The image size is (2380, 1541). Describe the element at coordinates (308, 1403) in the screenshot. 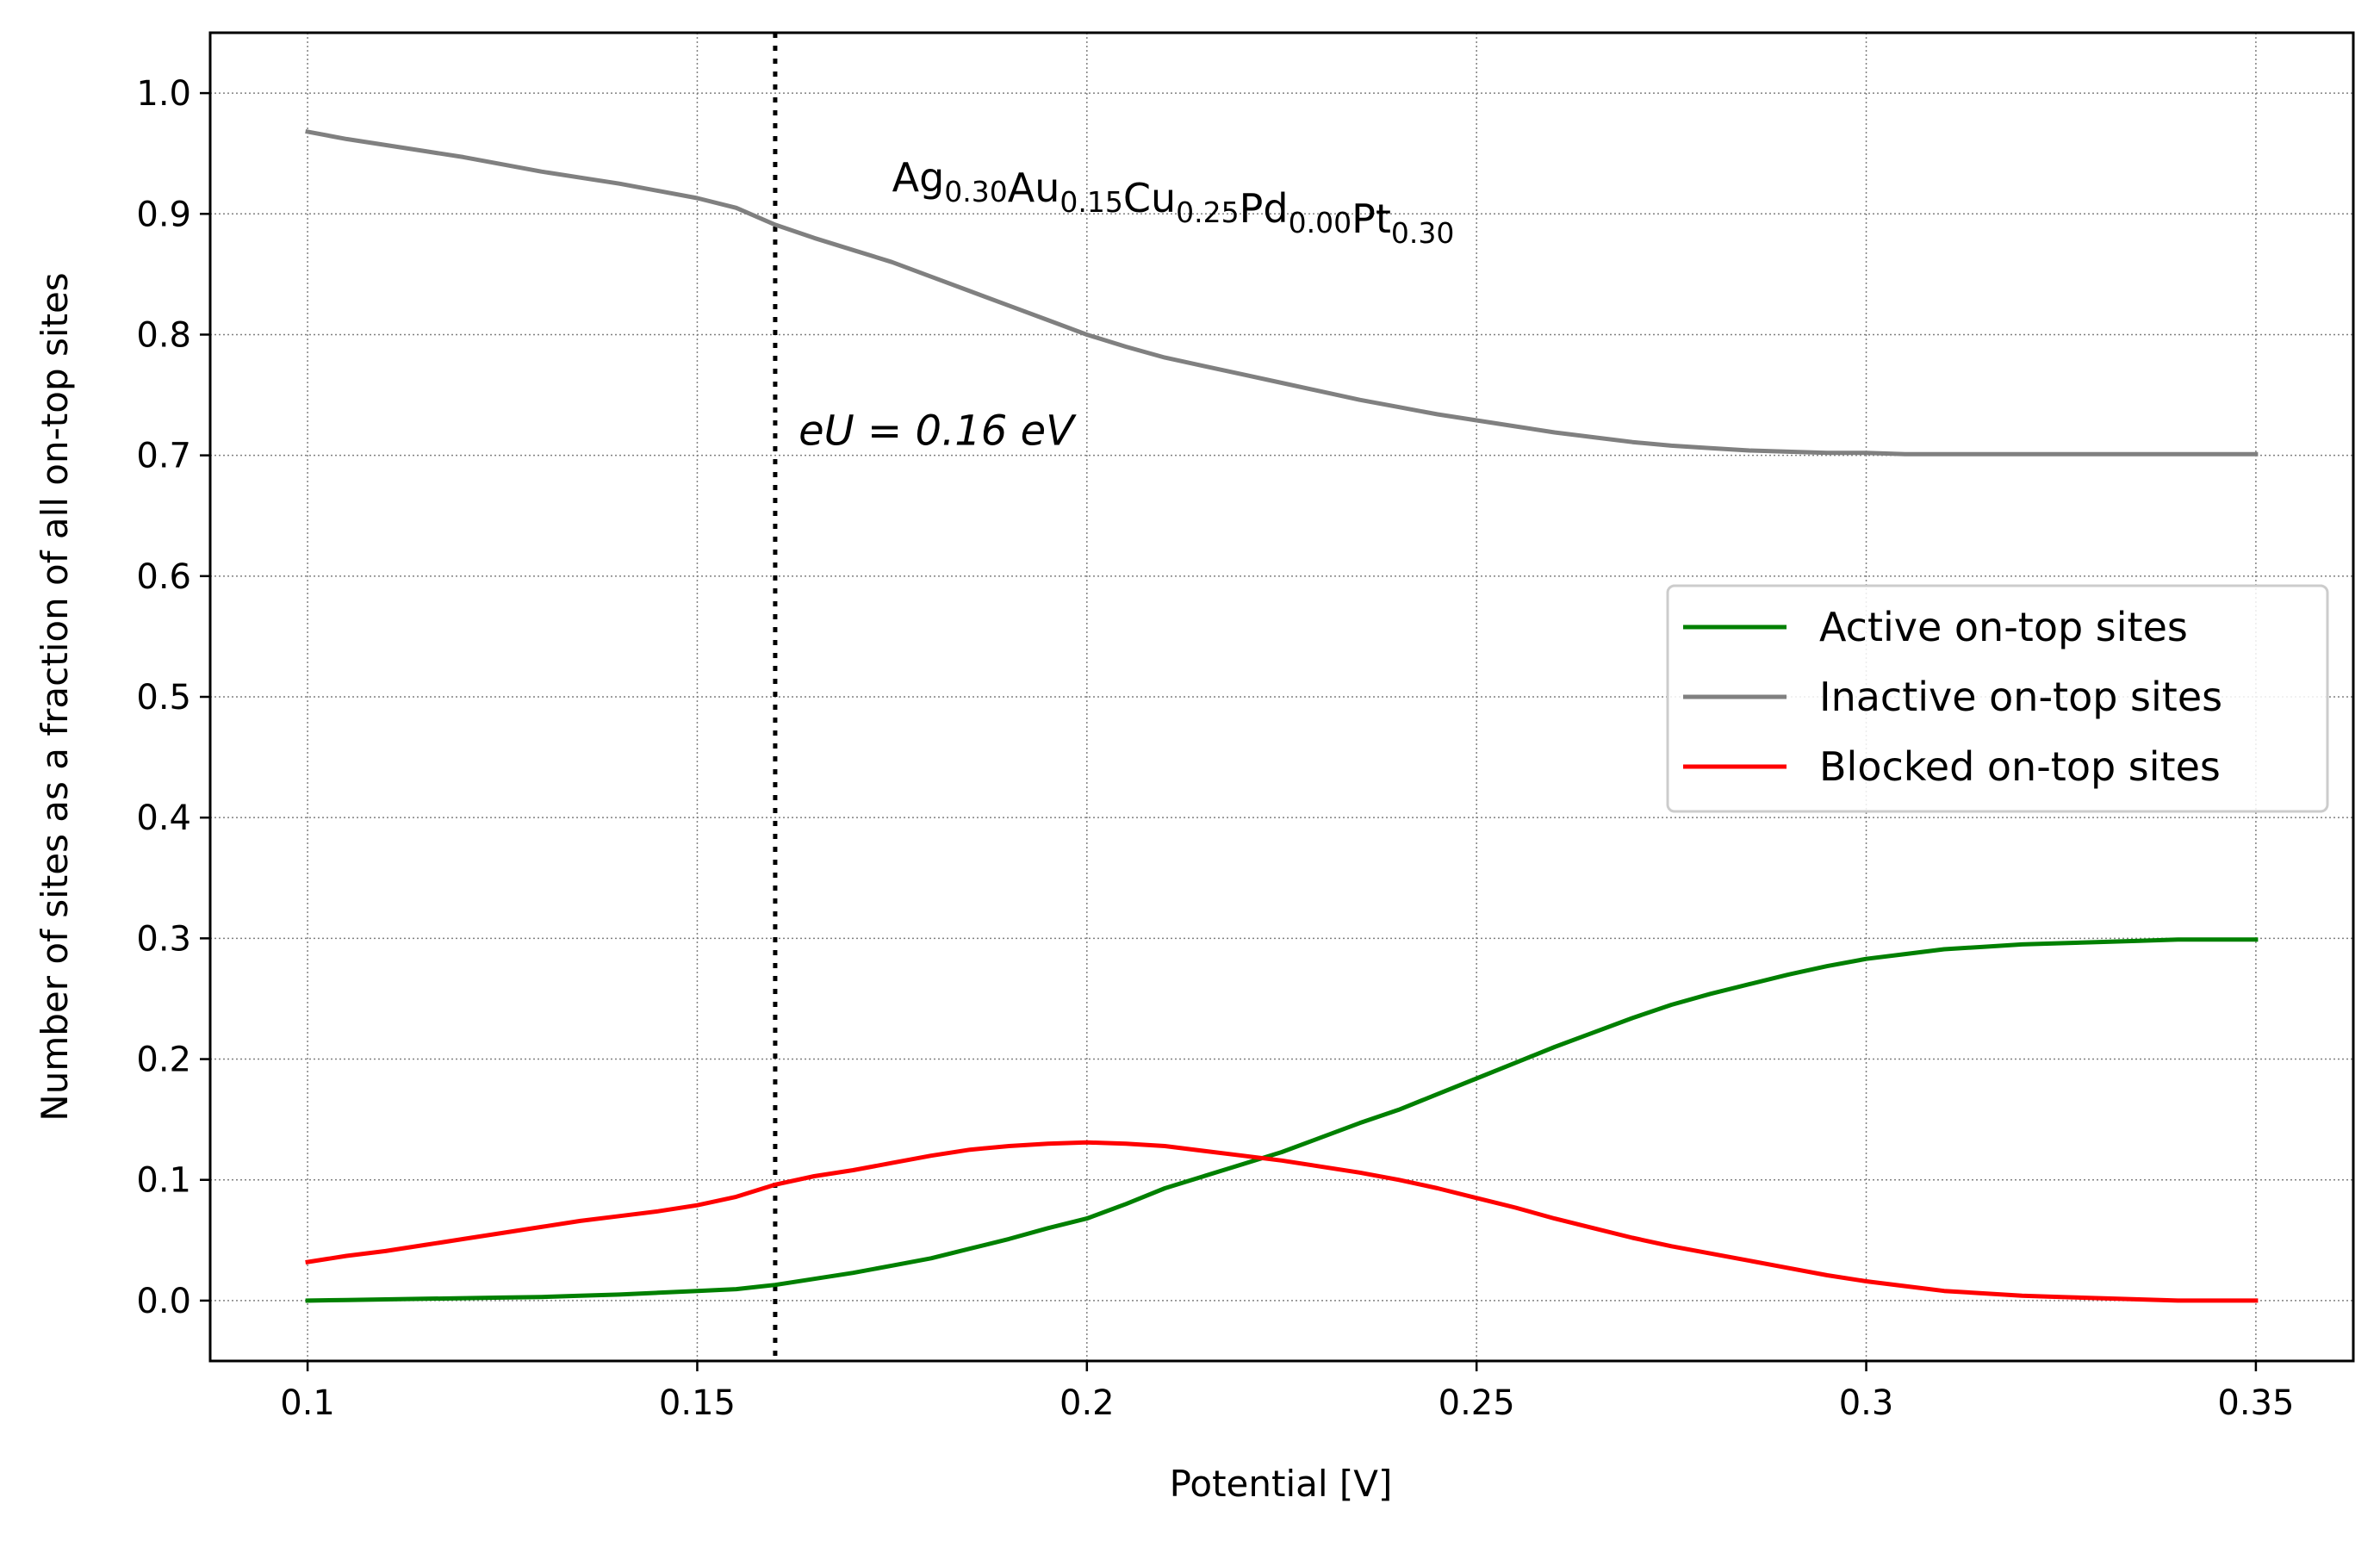

I see `x-tick-label: 0.1` at that location.